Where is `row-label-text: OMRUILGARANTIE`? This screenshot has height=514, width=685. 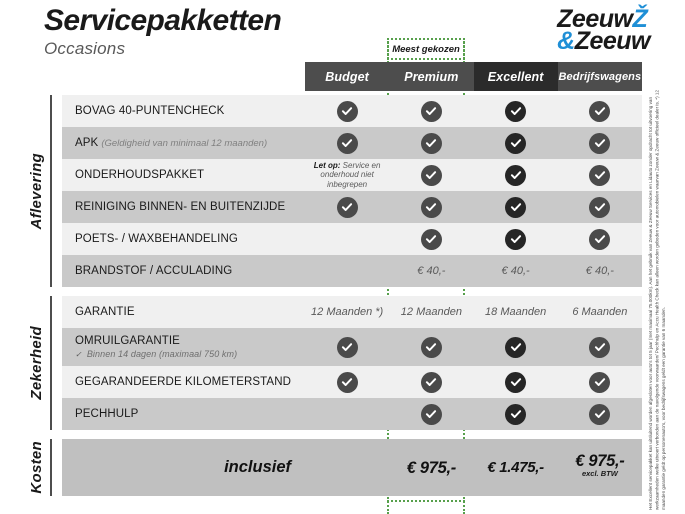
row-label-text: OMRUILGARANTIE is located at coordinates (127, 341).